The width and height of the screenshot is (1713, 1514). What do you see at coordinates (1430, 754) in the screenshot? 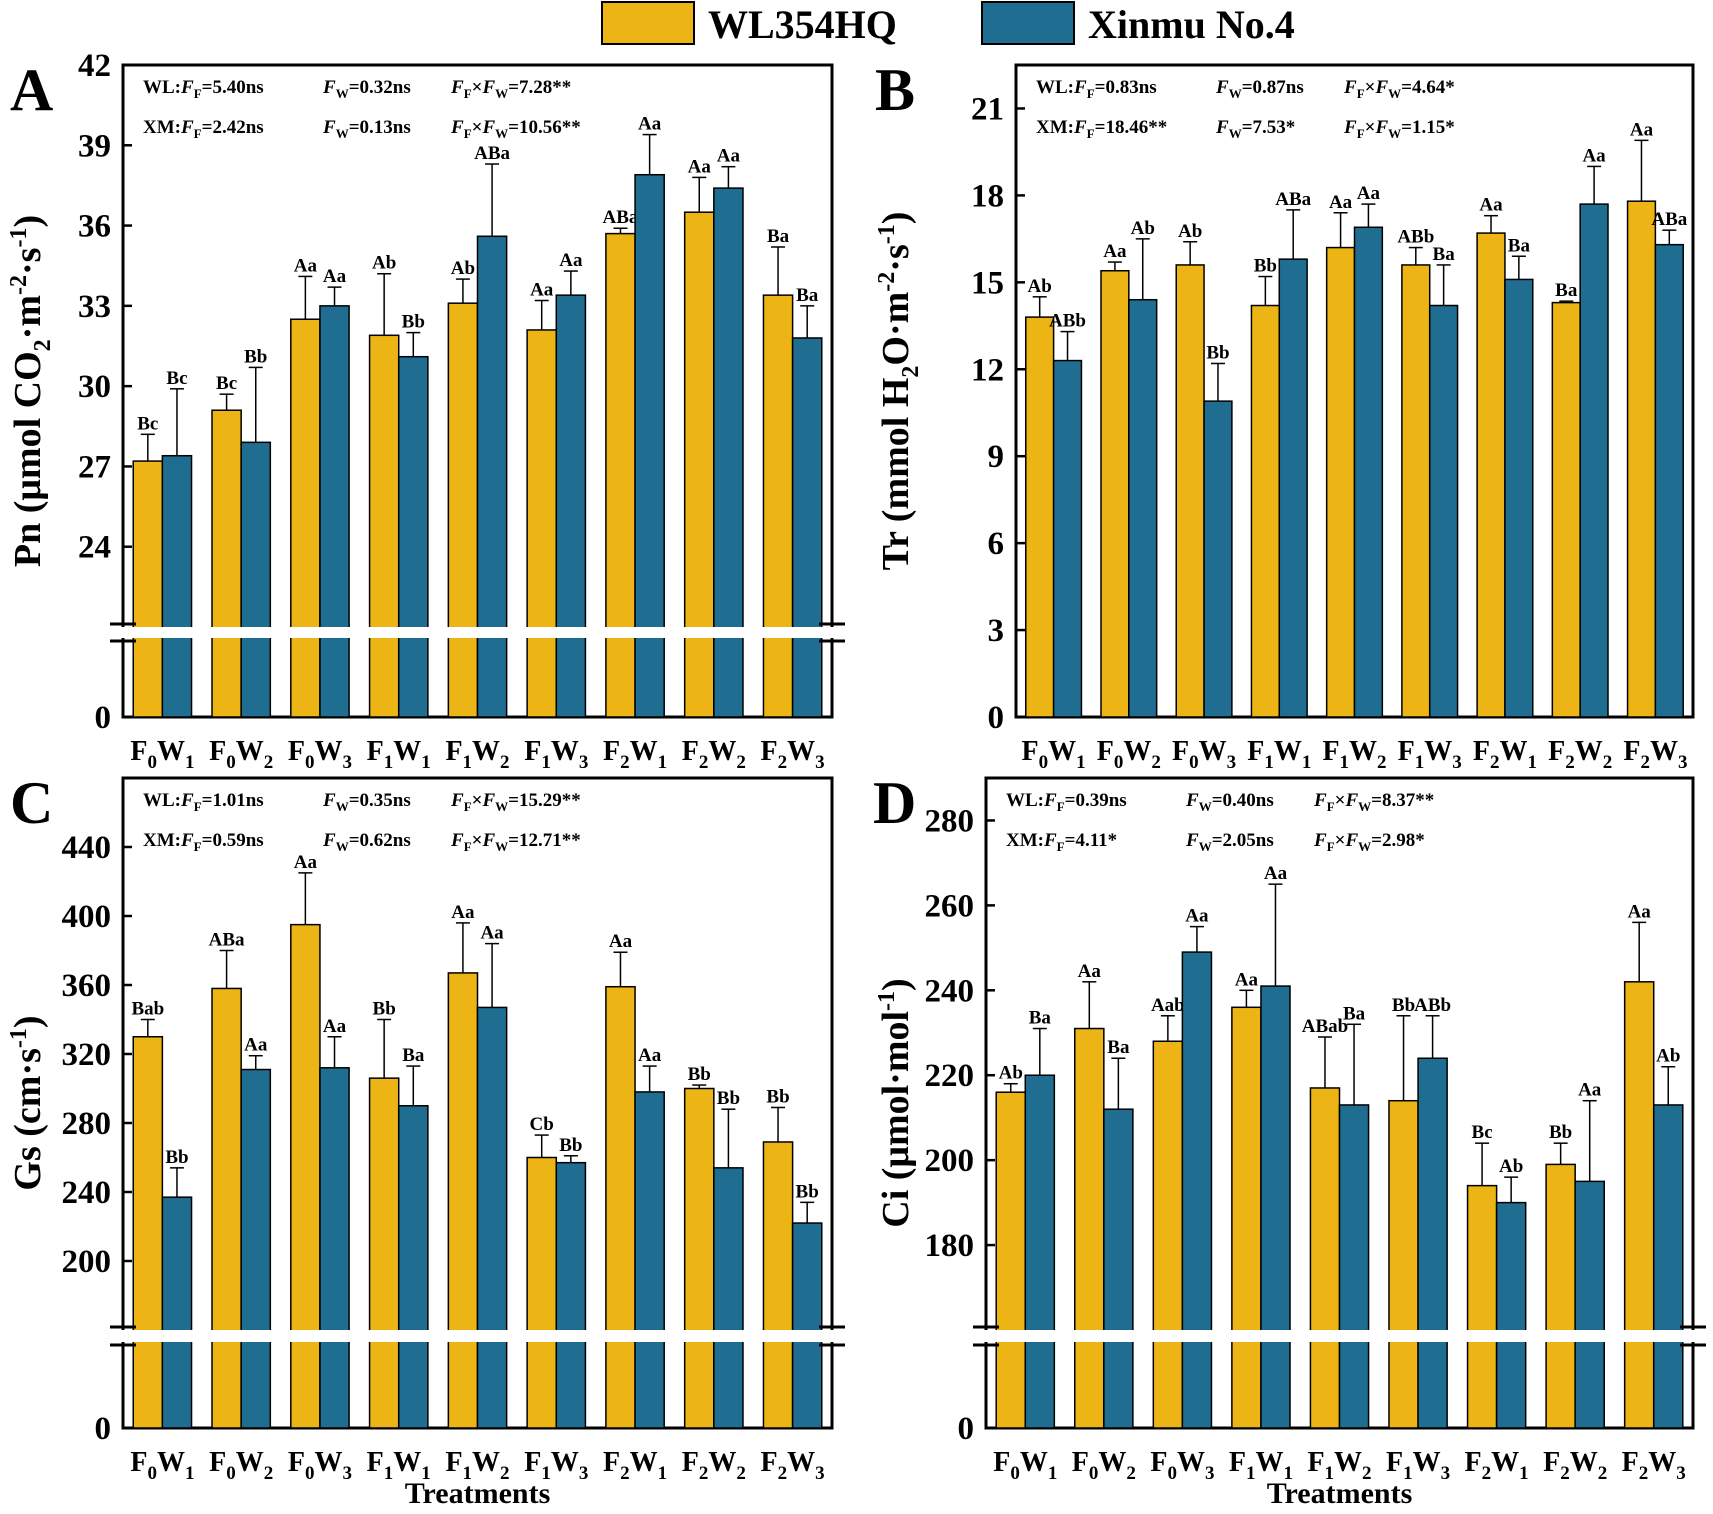
I see `x-tick-label: F1W3` at bounding box center [1430, 754].